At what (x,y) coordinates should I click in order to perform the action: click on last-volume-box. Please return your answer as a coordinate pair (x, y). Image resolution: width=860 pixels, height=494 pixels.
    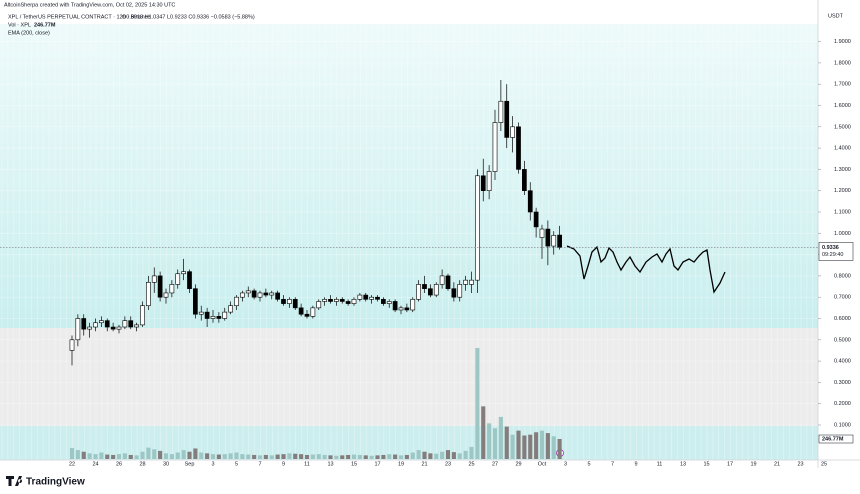
    Looking at the image, I should click on (836, 439).